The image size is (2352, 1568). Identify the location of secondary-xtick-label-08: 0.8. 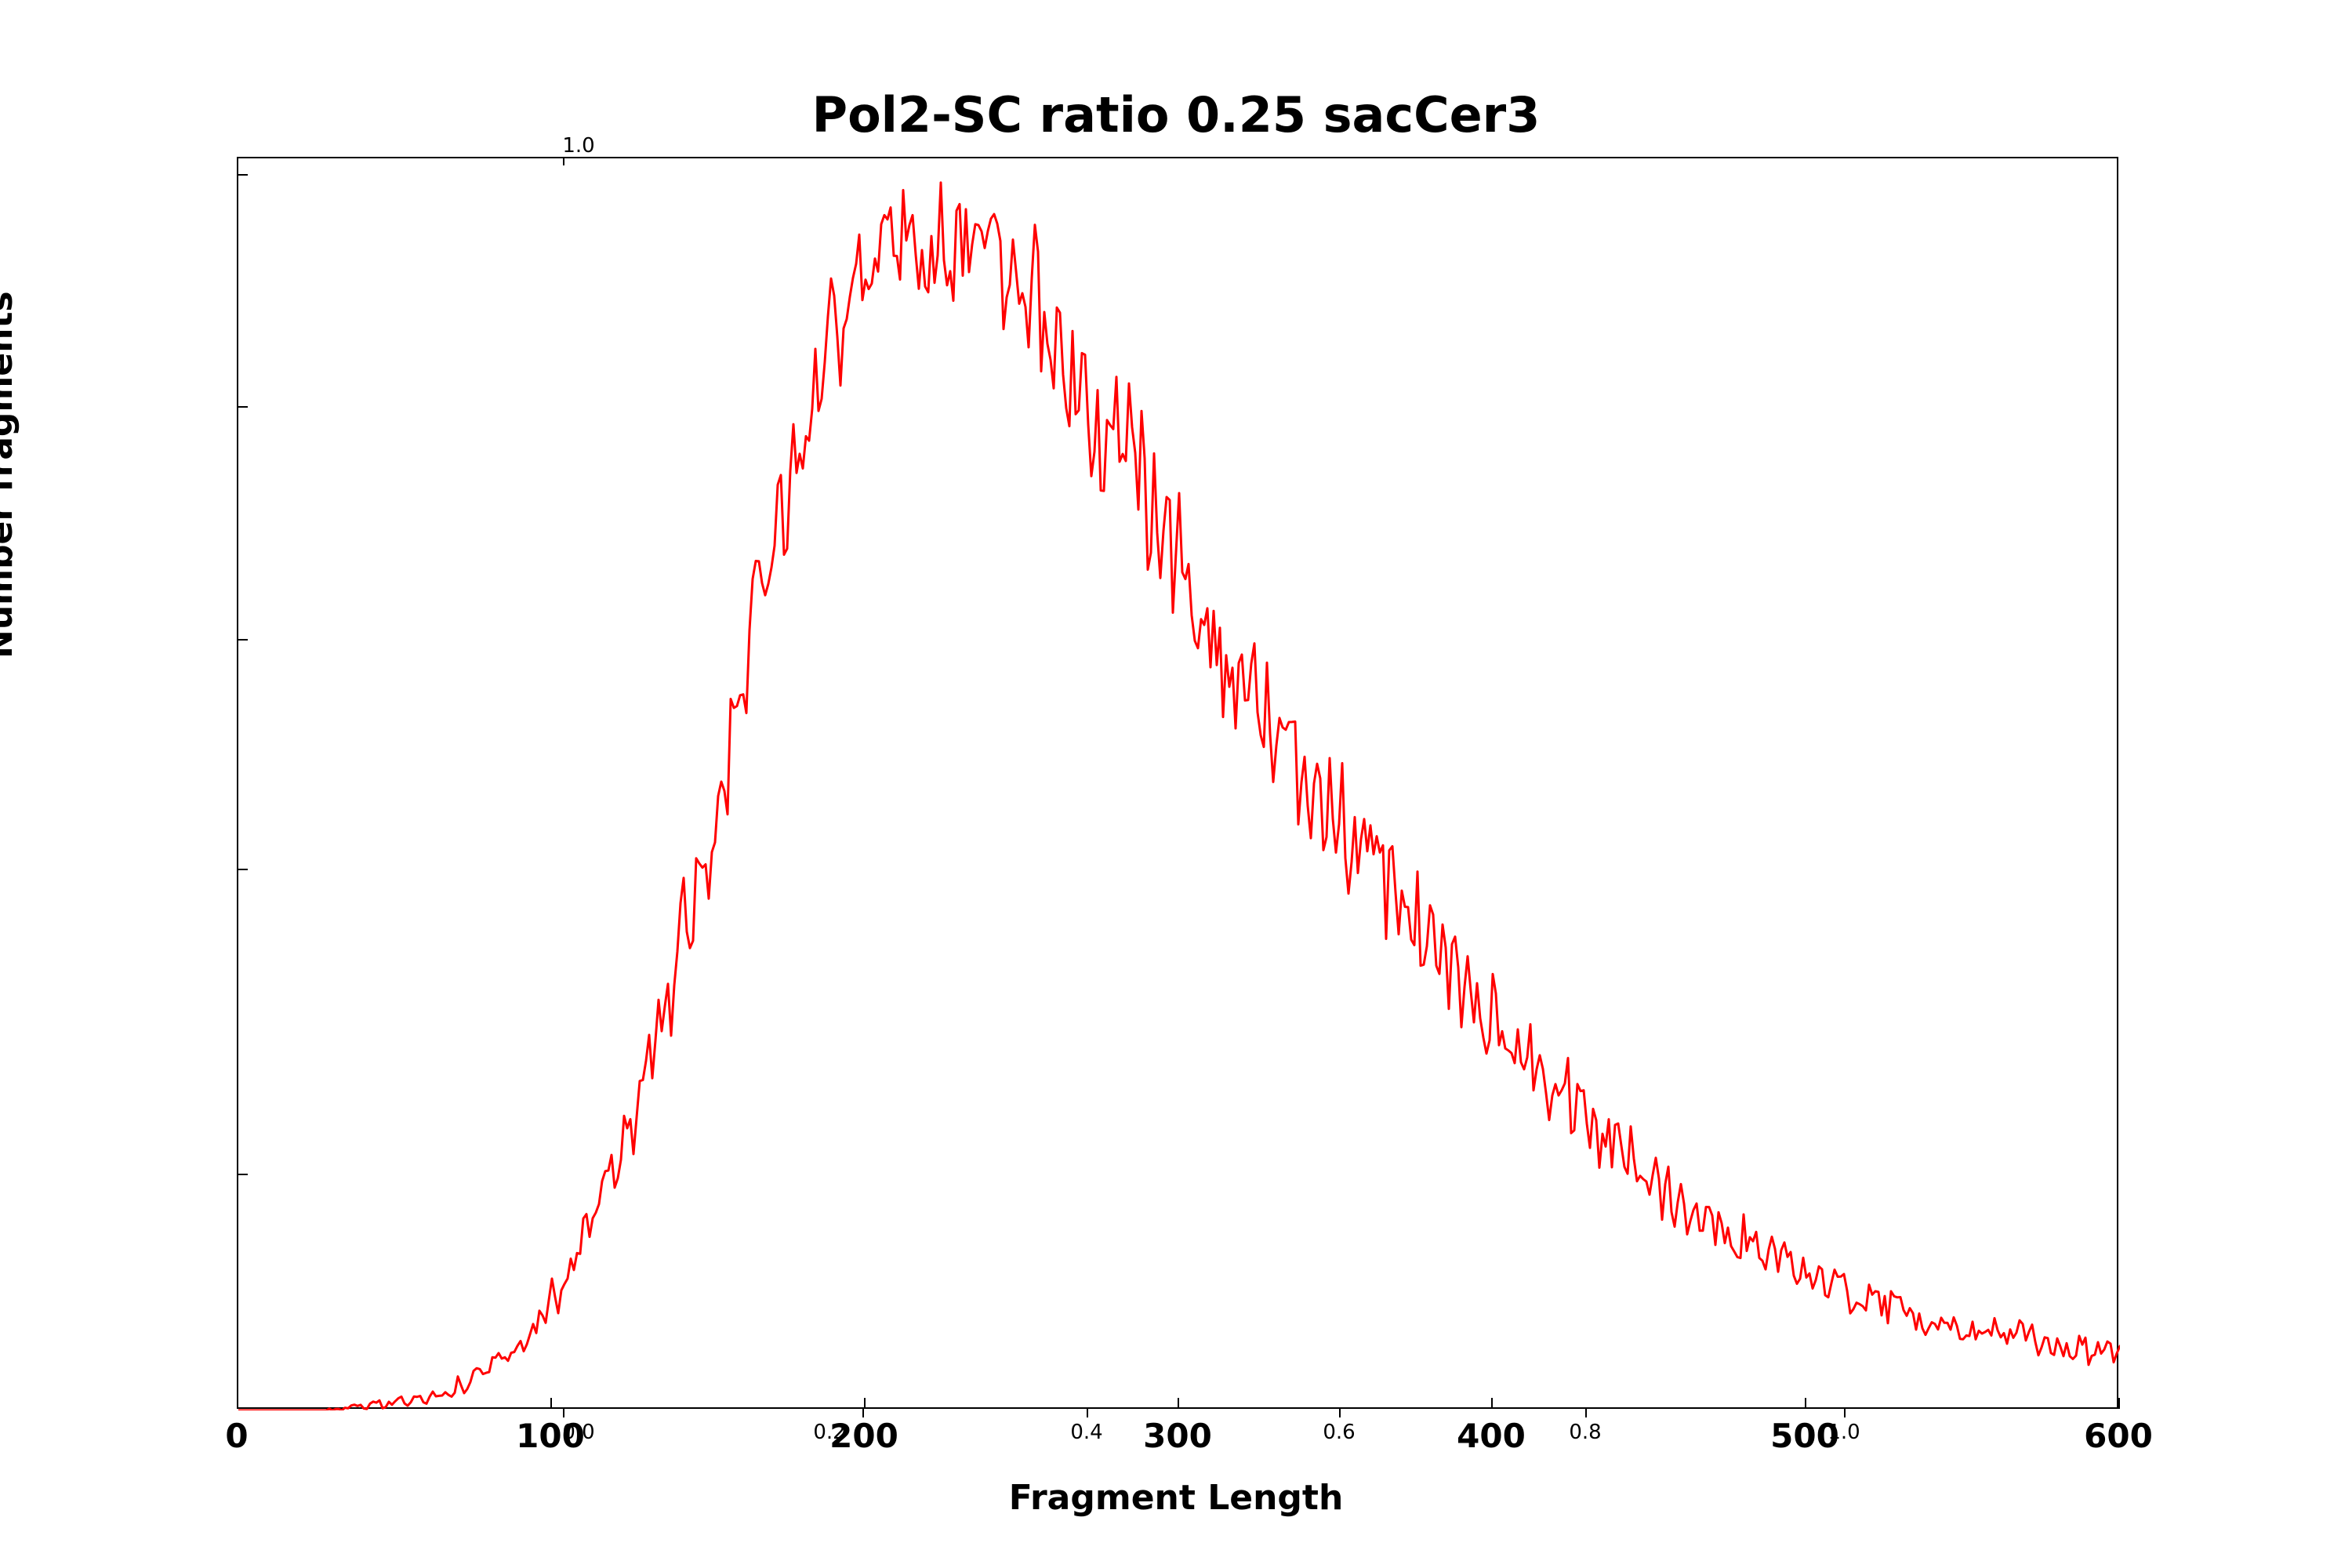
(1585, 1432).